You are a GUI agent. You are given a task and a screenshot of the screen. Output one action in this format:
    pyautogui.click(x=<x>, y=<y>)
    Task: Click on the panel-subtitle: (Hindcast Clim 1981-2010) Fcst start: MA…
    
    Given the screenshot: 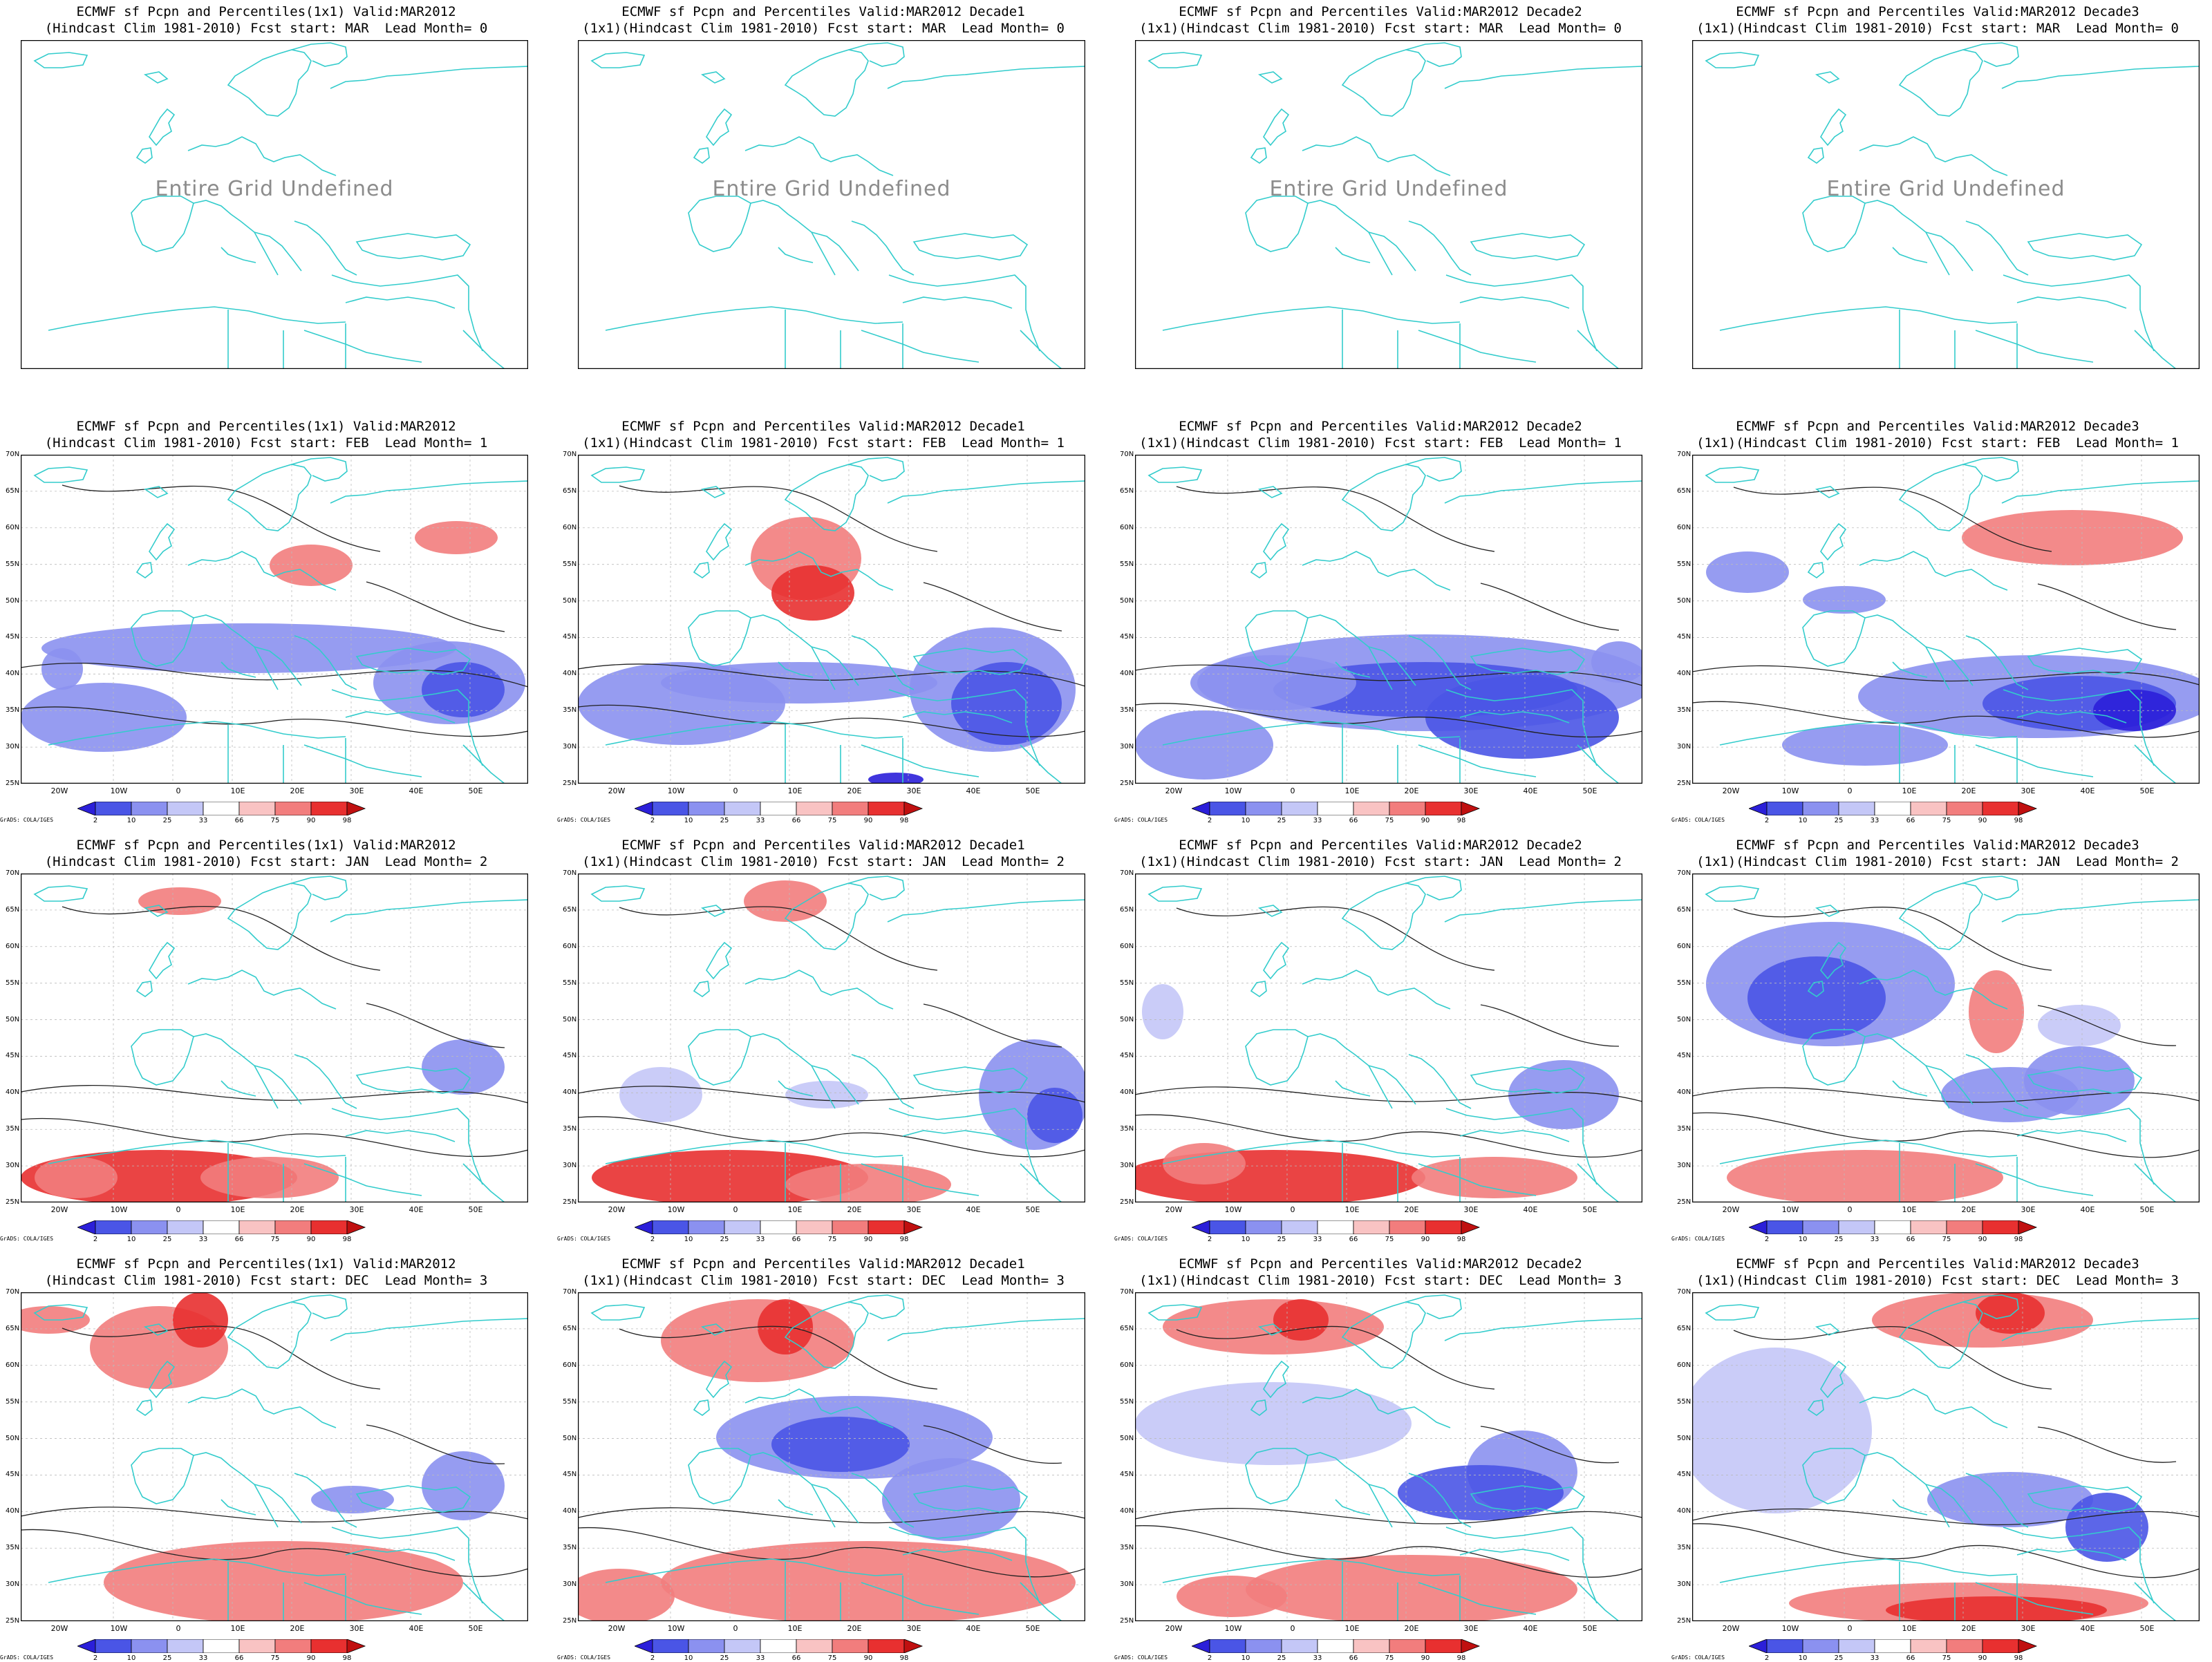 What is the action you would take?
    pyautogui.click(x=266, y=28)
    